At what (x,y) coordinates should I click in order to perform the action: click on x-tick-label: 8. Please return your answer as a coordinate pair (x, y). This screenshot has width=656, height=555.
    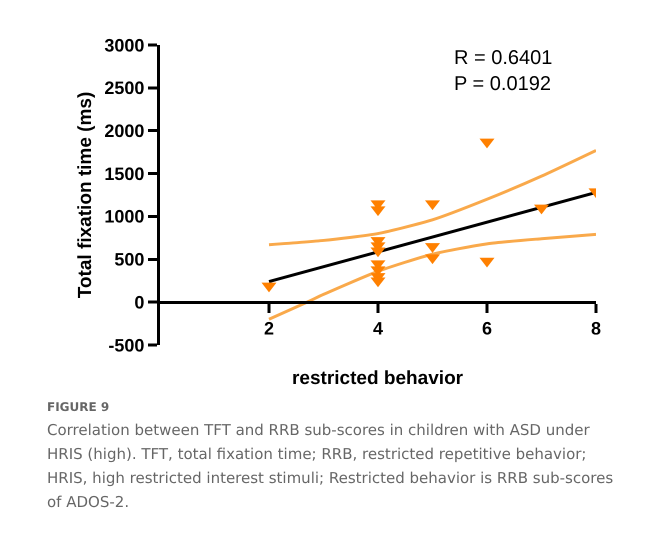
    Looking at the image, I should click on (596, 328).